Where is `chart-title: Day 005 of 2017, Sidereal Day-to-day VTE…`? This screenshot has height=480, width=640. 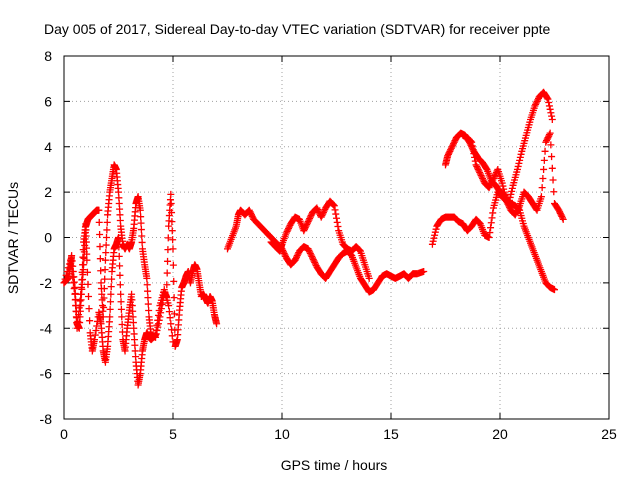 chart-title: Day 005 of 2017, Sidereal Day-to-day VTE… is located at coordinates (297, 29).